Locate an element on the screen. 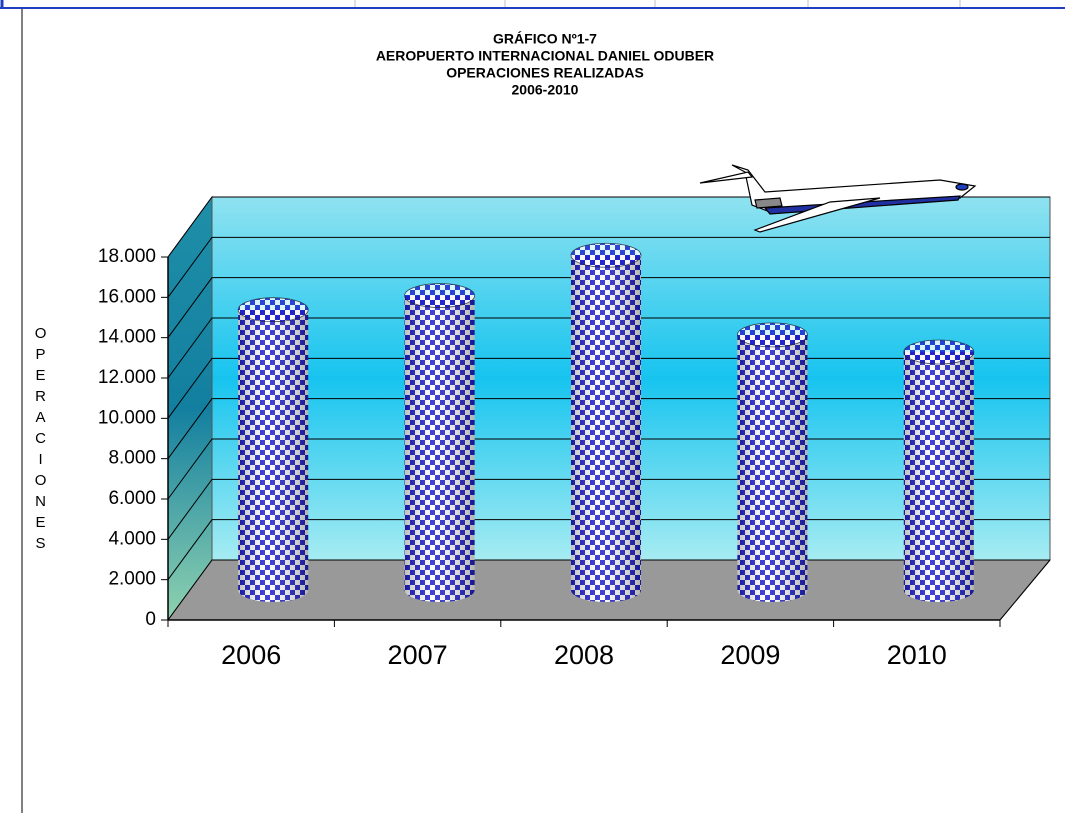 The width and height of the screenshot is (1065, 818). y-tick-label: 8.000 is located at coordinates (132, 458).